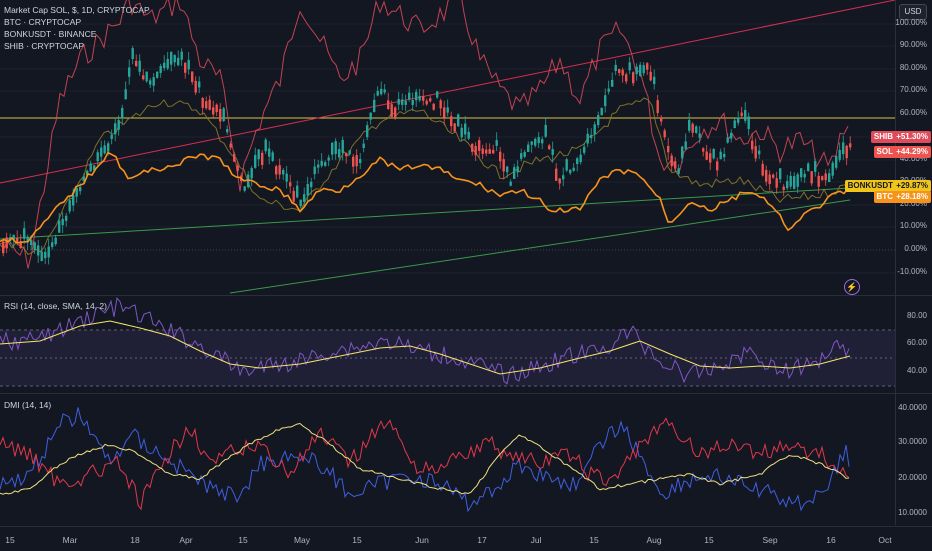 The width and height of the screenshot is (932, 551). I want to click on dmi-title: DMI (14, 14), so click(28, 405).